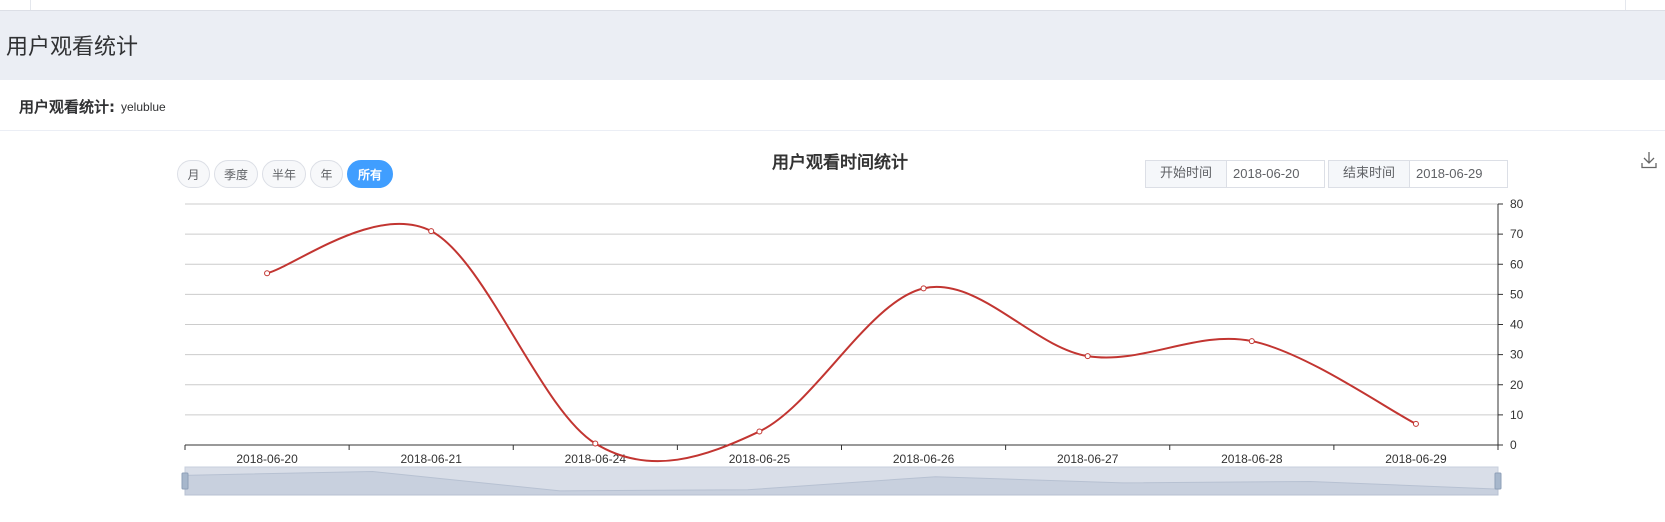 The height and width of the screenshot is (522, 1665). What do you see at coordinates (1649, 160) in the screenshot?
I see `download-icon` at bounding box center [1649, 160].